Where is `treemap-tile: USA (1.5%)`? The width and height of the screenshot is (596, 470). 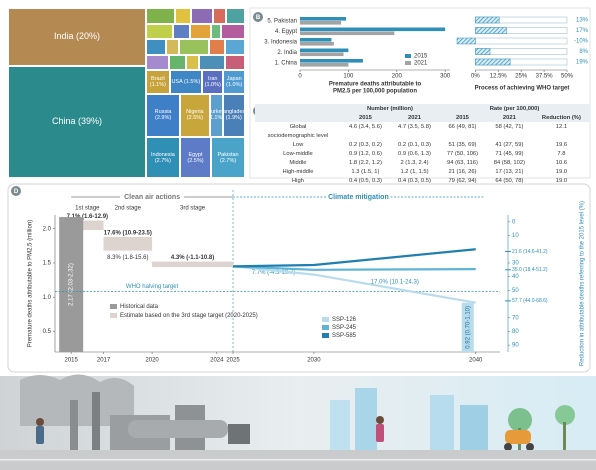
treemap-tile: USA (1.5%) is located at coordinates (185, 82).